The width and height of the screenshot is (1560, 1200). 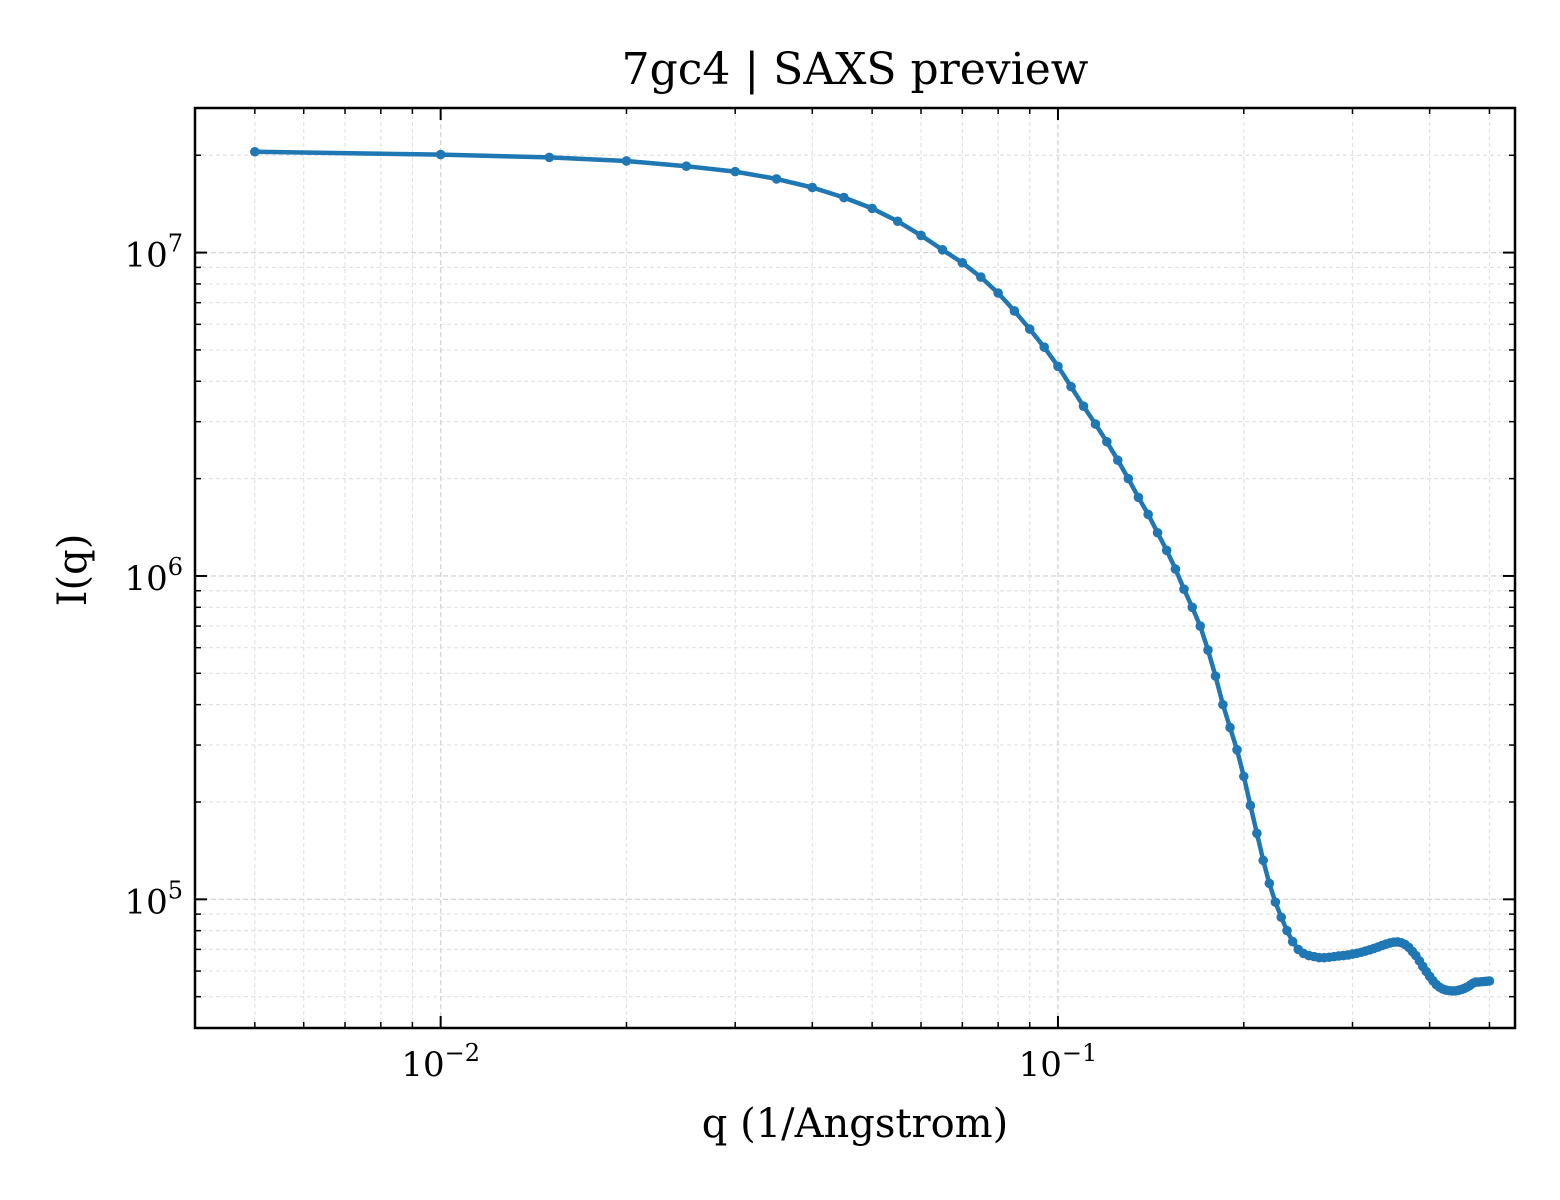 What do you see at coordinates (440, 1062) in the screenshot?
I see `x-tick-label: 10⁻²` at bounding box center [440, 1062].